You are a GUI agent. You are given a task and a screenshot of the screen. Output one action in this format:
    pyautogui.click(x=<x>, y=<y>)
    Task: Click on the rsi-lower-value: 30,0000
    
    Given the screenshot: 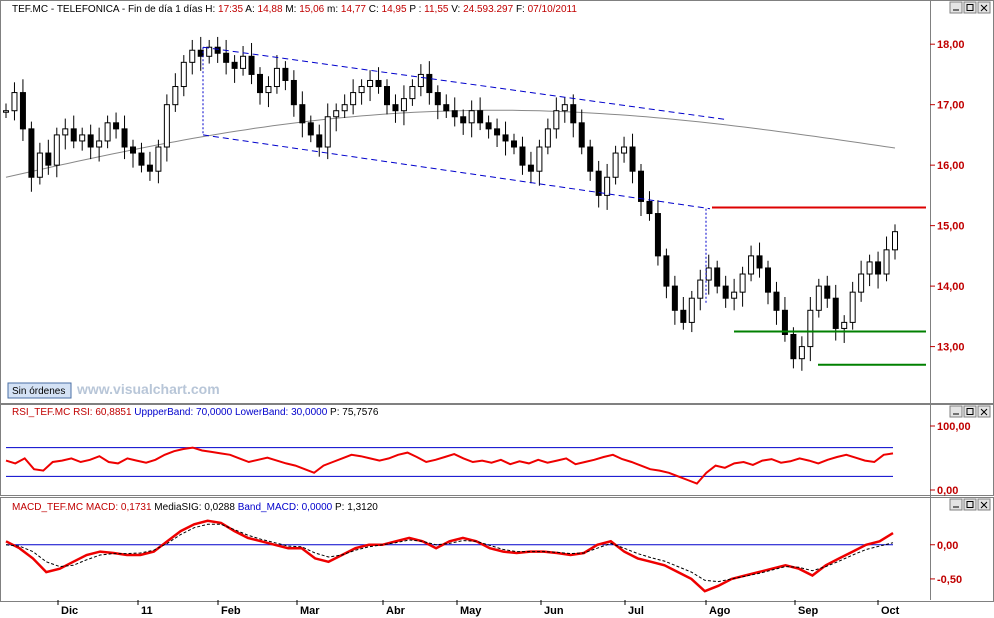 What is the action you would take?
    pyautogui.click(x=309, y=412)
    